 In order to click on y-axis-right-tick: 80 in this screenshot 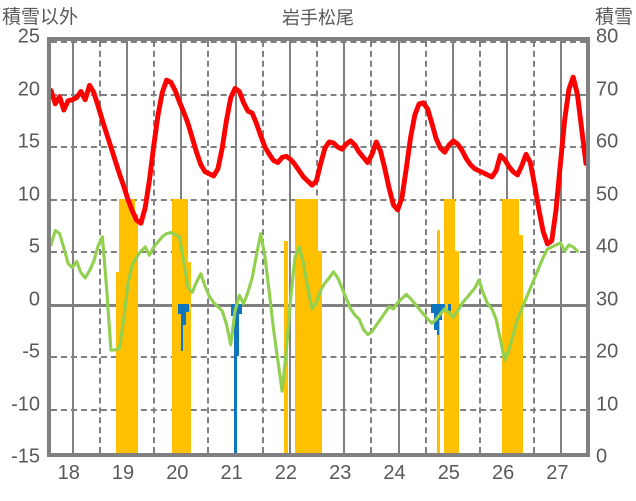, I will do `click(607, 36)`.